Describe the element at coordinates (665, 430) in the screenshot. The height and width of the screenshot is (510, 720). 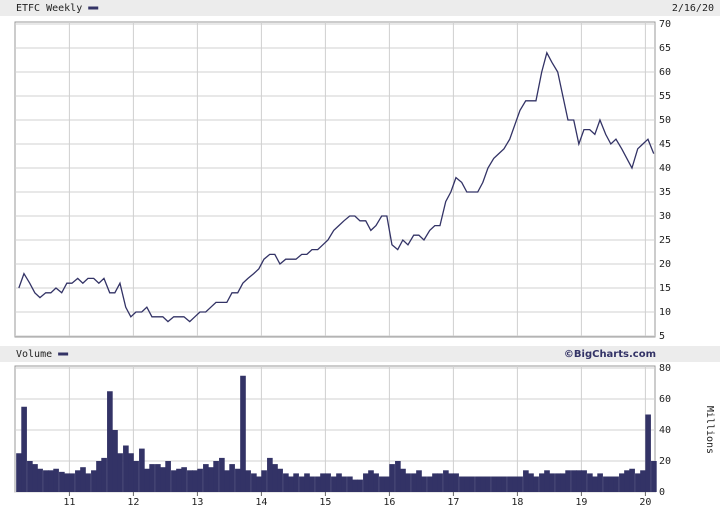
I see `y-tick-label: 40` at that location.